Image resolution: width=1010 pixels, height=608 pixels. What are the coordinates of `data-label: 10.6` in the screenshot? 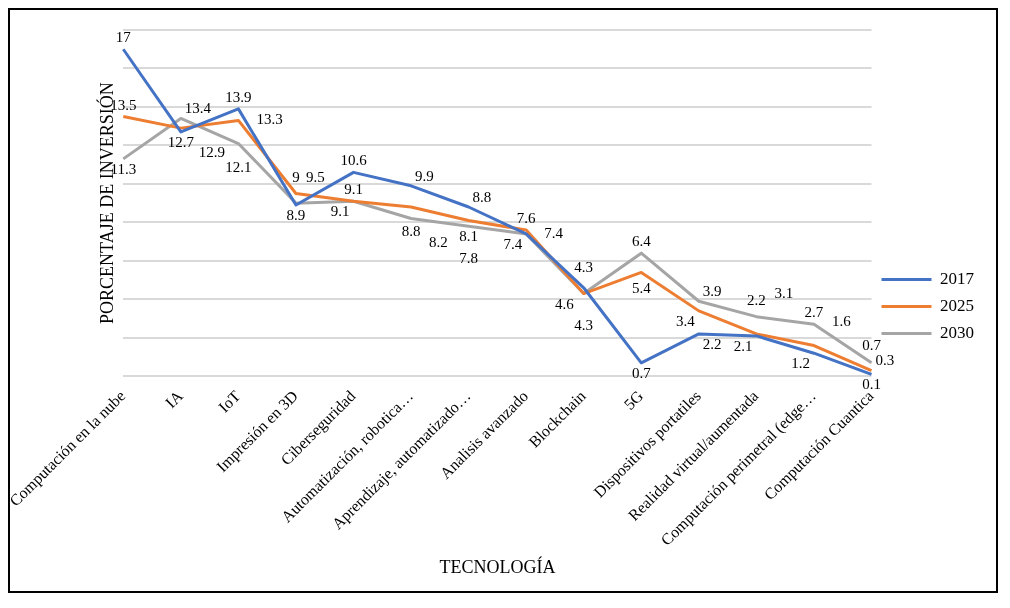 It's located at (354, 160).